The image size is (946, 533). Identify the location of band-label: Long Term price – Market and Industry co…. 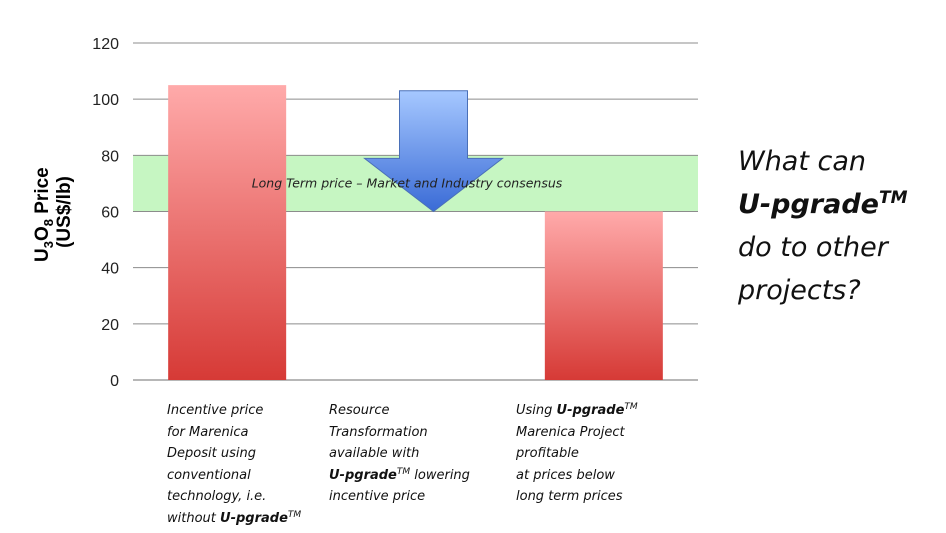
(407, 182).